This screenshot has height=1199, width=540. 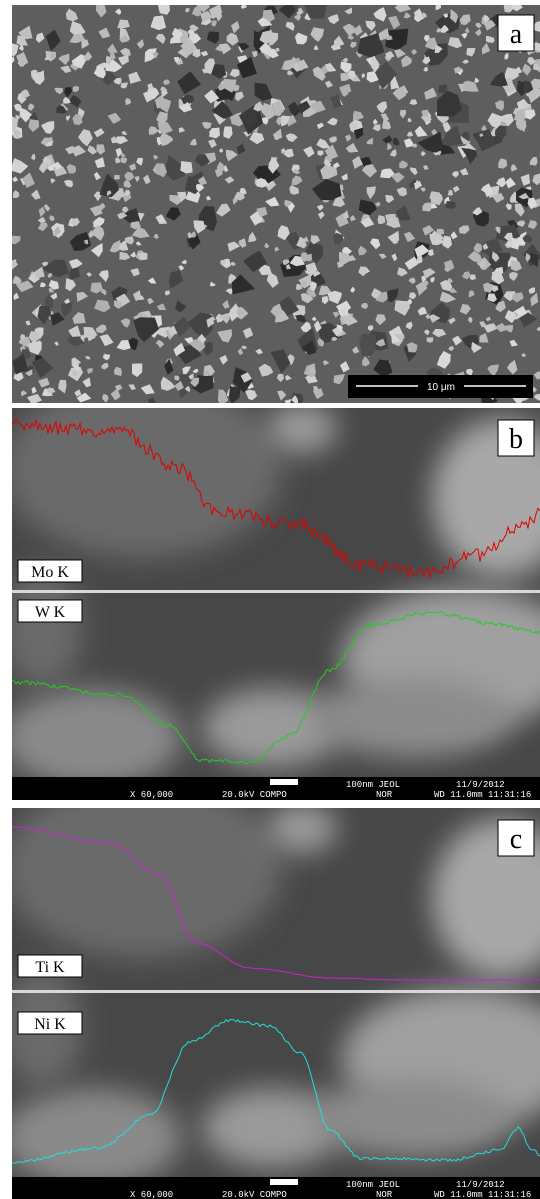 What do you see at coordinates (276, 1188) in the screenshot?
I see `info-bar` at bounding box center [276, 1188].